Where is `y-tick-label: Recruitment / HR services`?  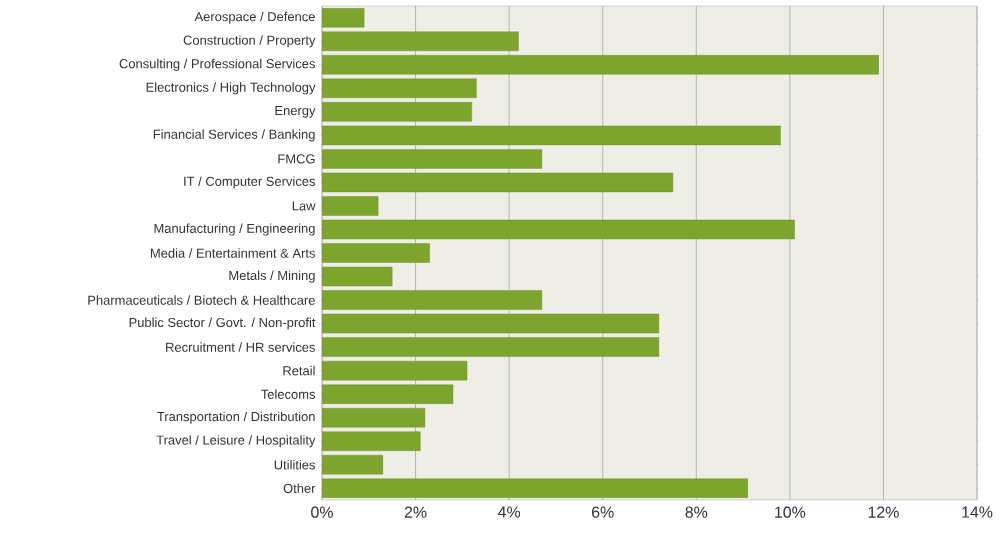 y-tick-label: Recruitment / HR services is located at coordinates (240, 347).